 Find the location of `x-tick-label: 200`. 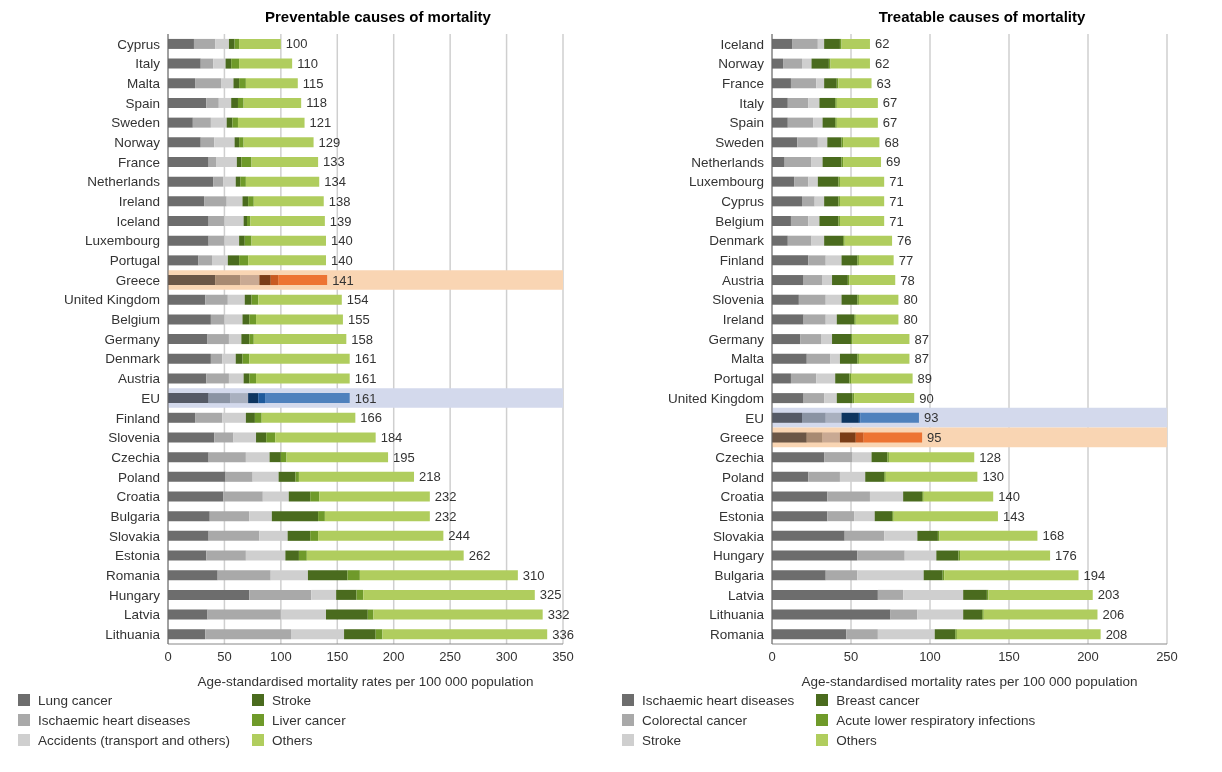

x-tick-label: 200 is located at coordinates (393, 657).